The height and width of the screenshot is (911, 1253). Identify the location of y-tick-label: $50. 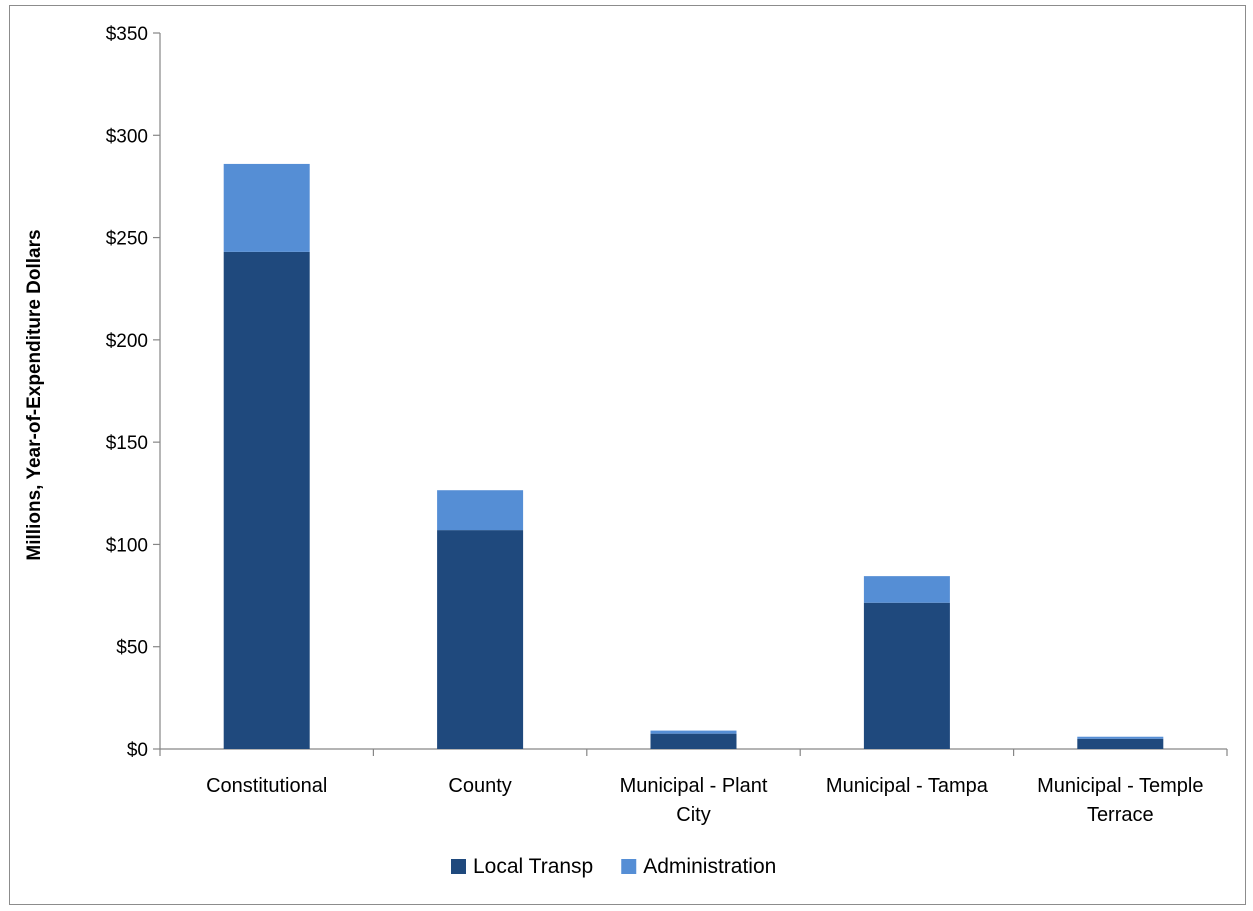
(132, 648).